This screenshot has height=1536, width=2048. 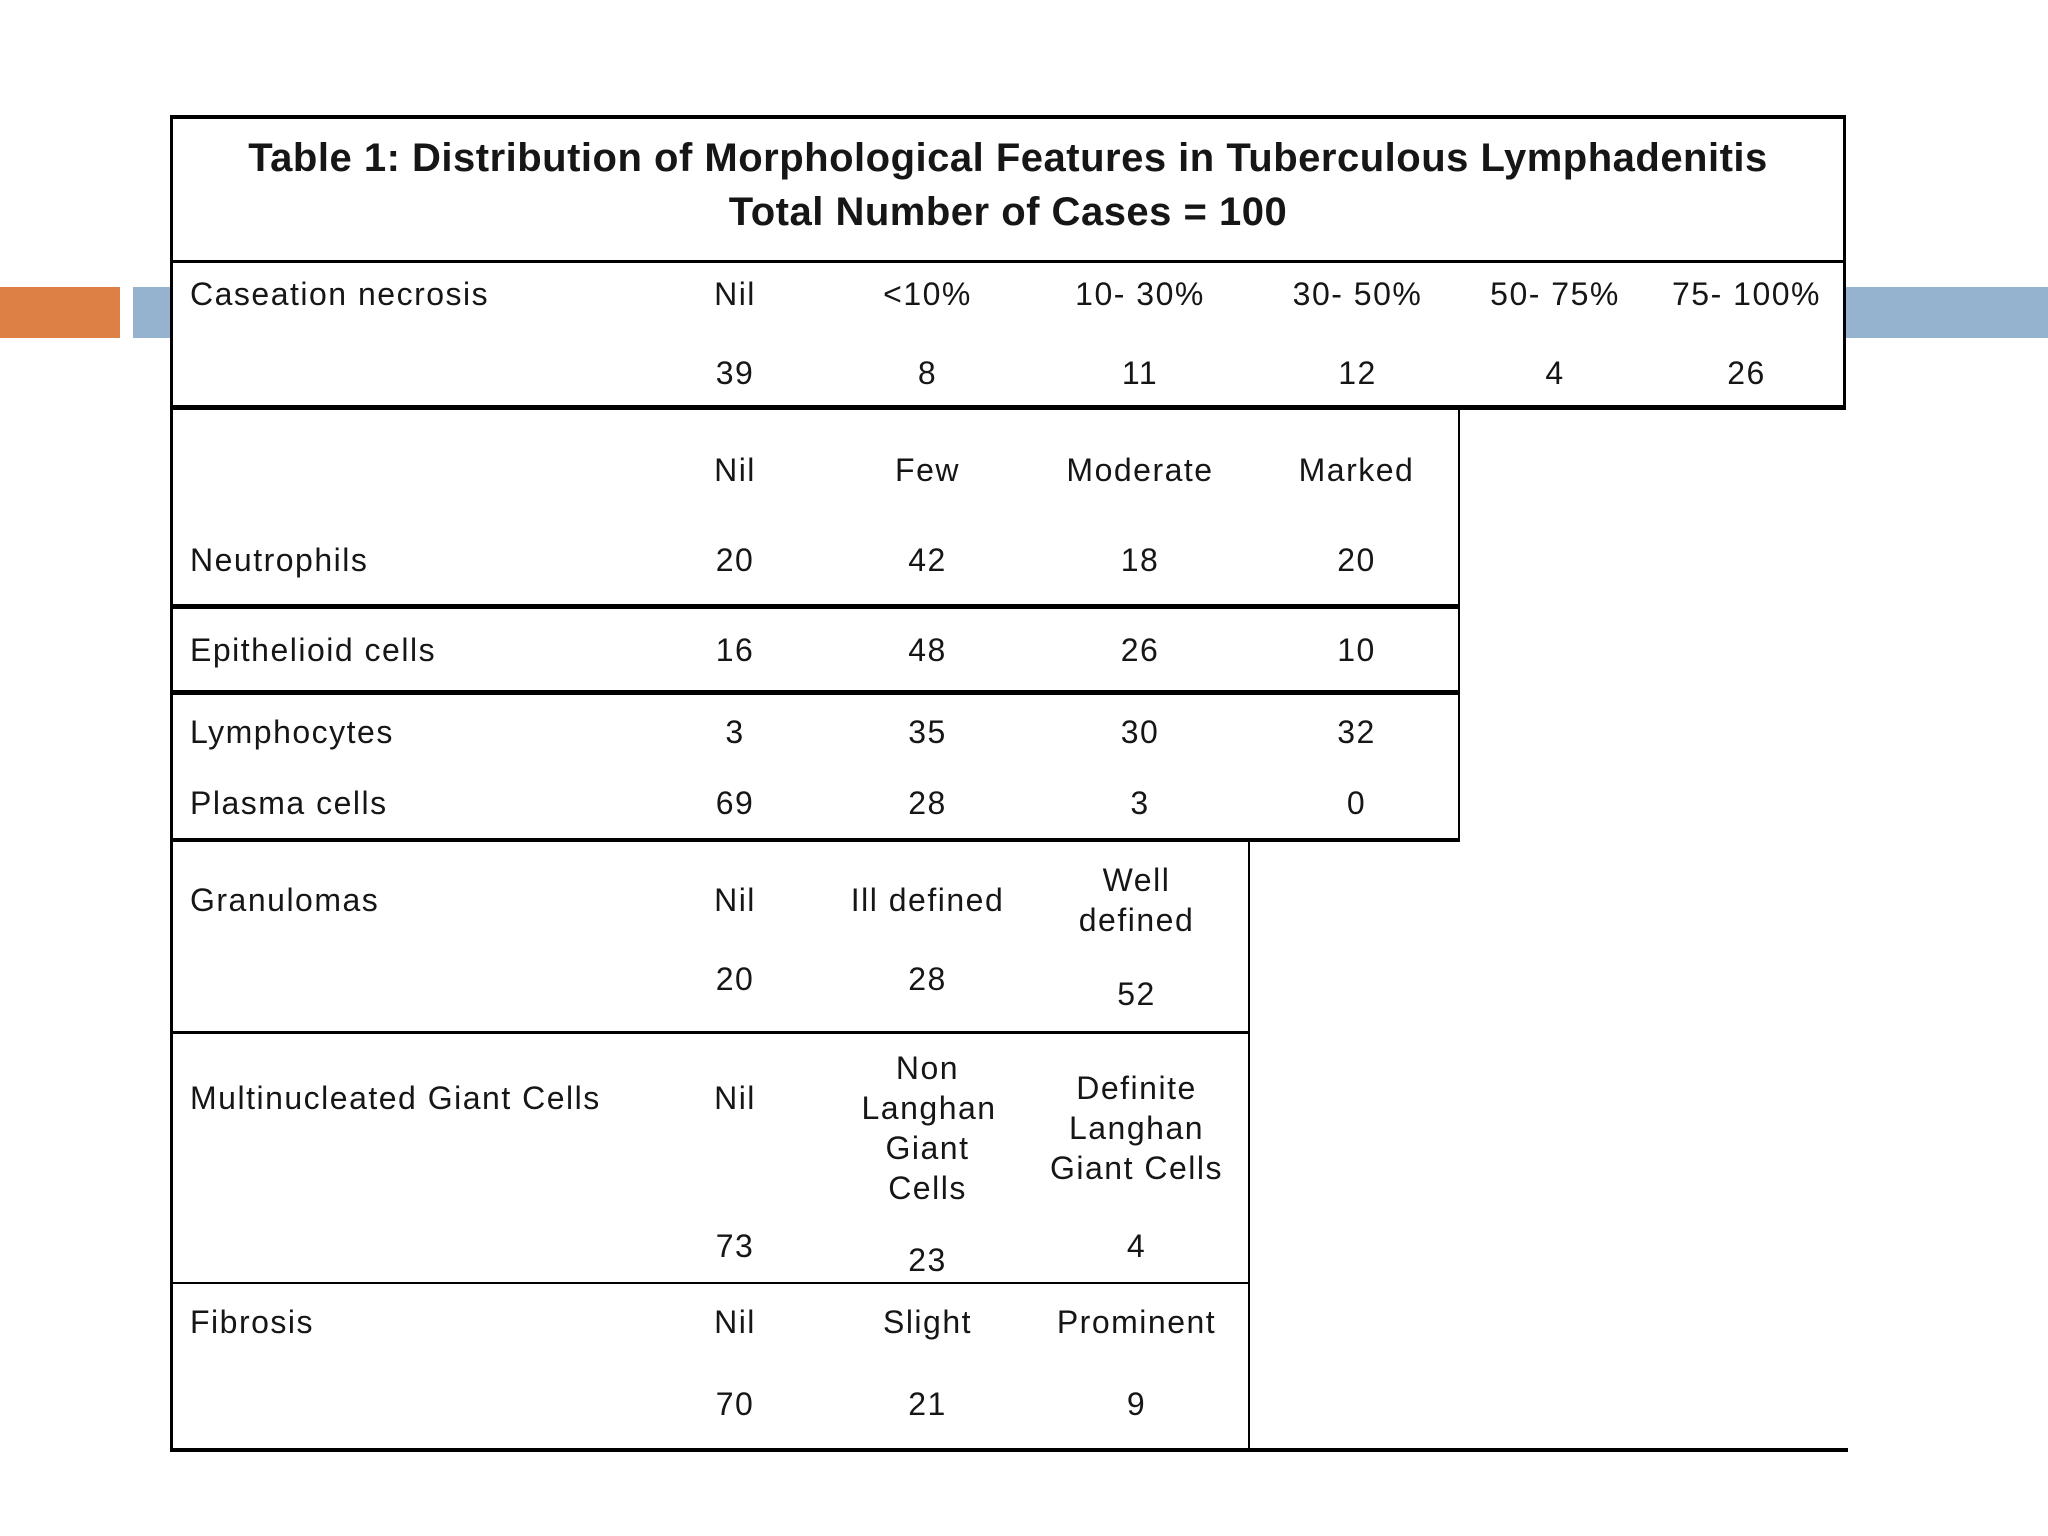 What do you see at coordinates (710, 899) in the screenshot?
I see `granulomas-header-row: Granulomas Nil Ill defined Well defined` at bounding box center [710, 899].